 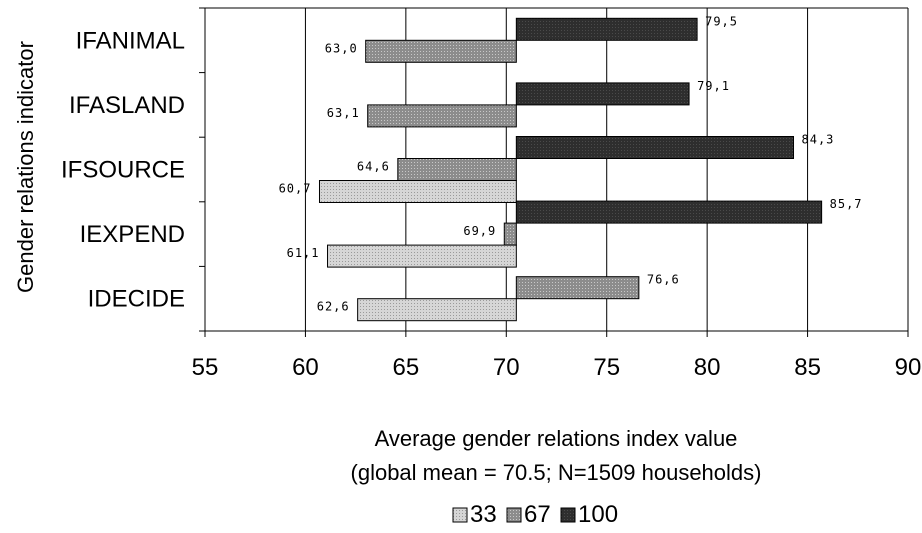 What do you see at coordinates (205, 367) in the screenshot?
I see `x-tick-label: 55` at bounding box center [205, 367].